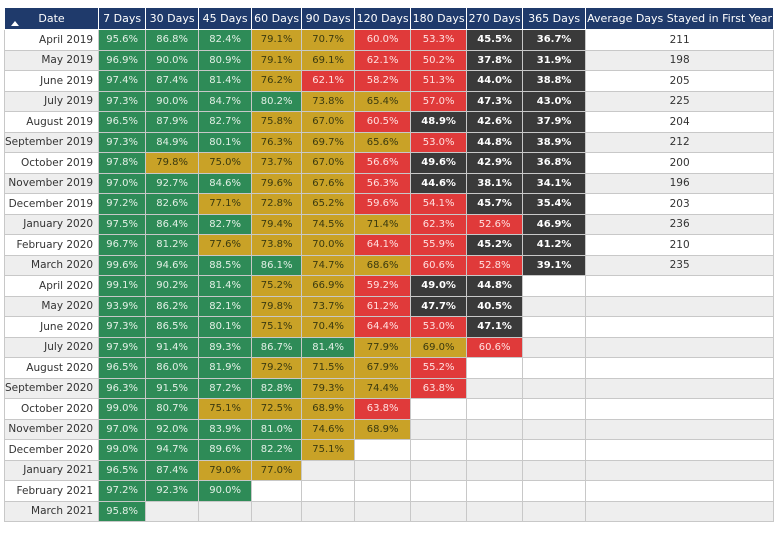 This screenshot has height=535, width=780. I want to click on average-days-cell: 203, so click(680, 204).